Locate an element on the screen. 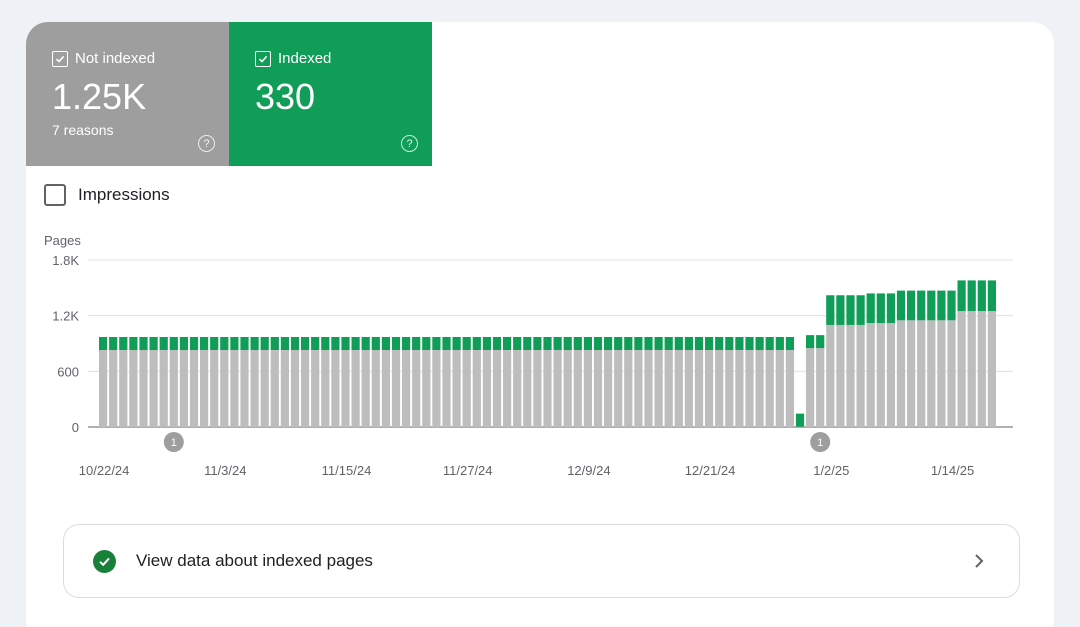 This screenshot has width=1080, height=627. impressions-checkbox is located at coordinates (55, 195).